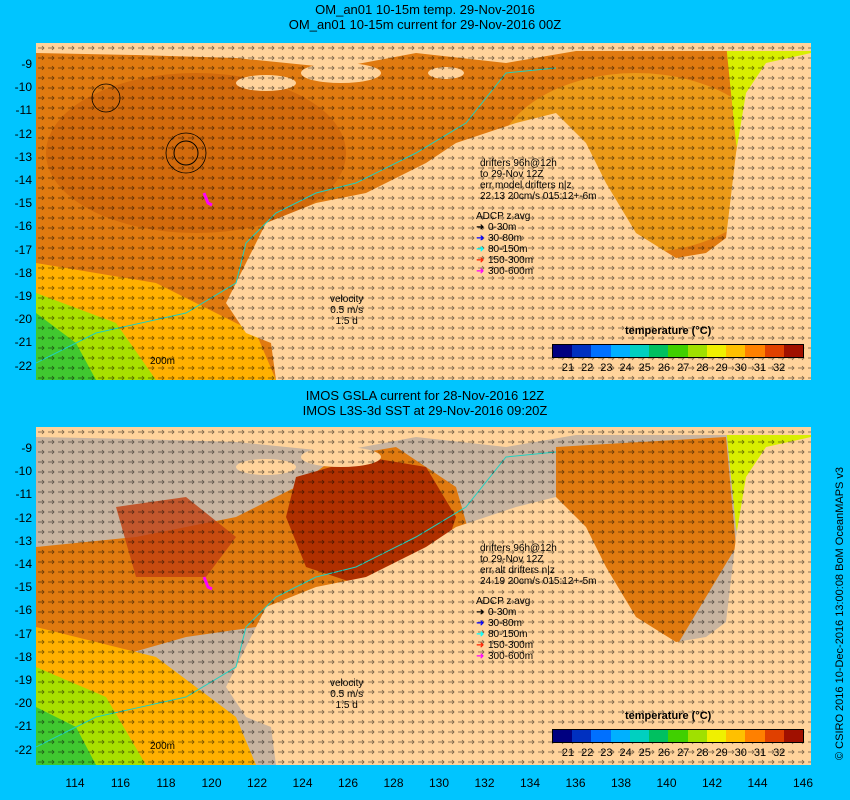 The width and height of the screenshot is (850, 800). What do you see at coordinates (530, 783) in the screenshot?
I see `longitude-tick-label: 134` at bounding box center [530, 783].